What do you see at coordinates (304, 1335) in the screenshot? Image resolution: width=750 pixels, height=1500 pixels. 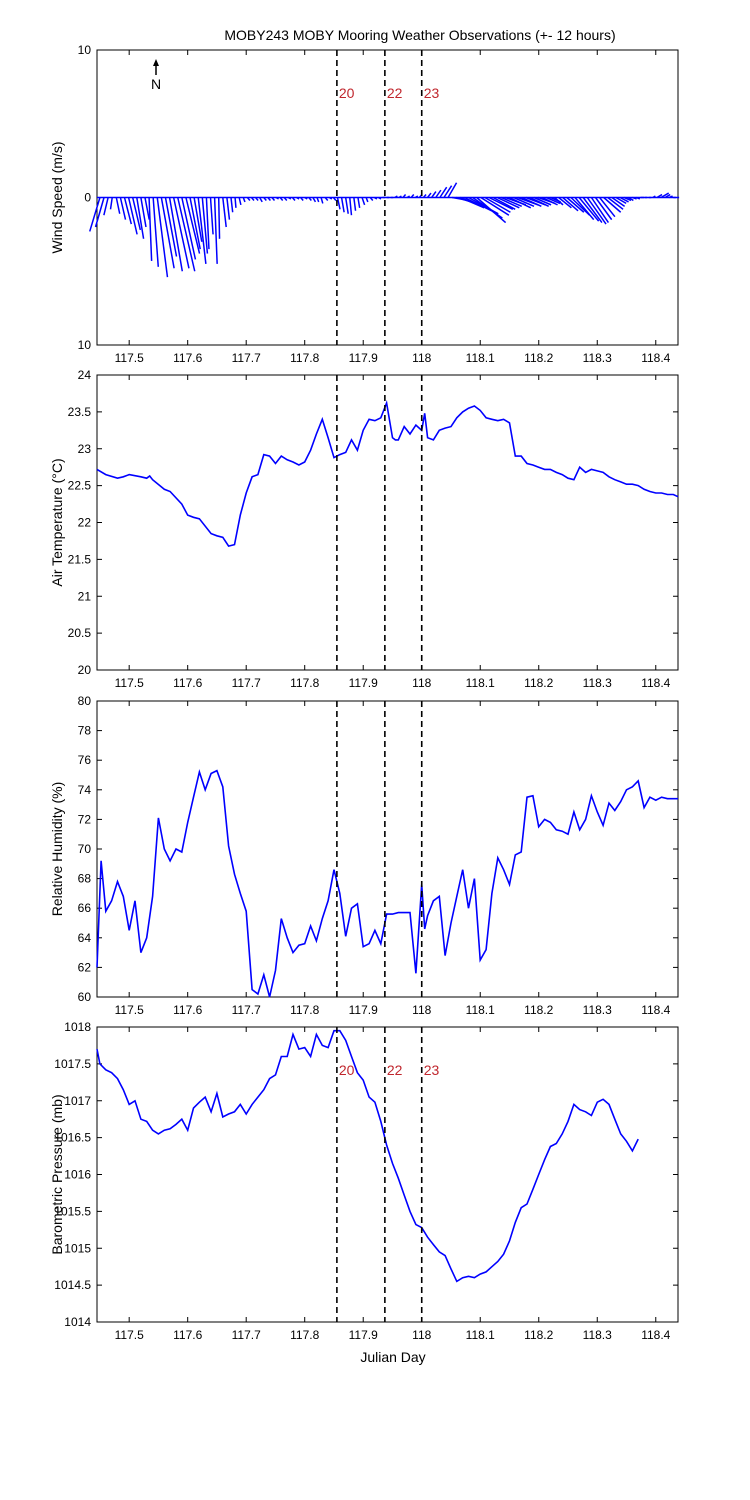 I see `x-tick-label: 117.8` at bounding box center [304, 1335].